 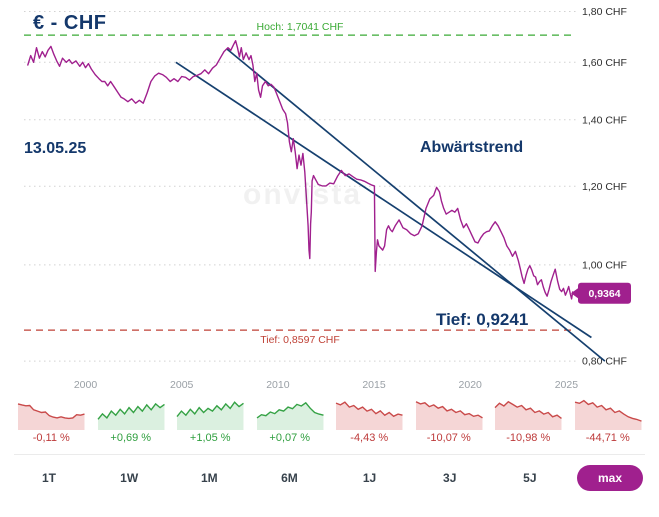 I want to click on last-price-label: 0,9364, so click(x=604, y=294).